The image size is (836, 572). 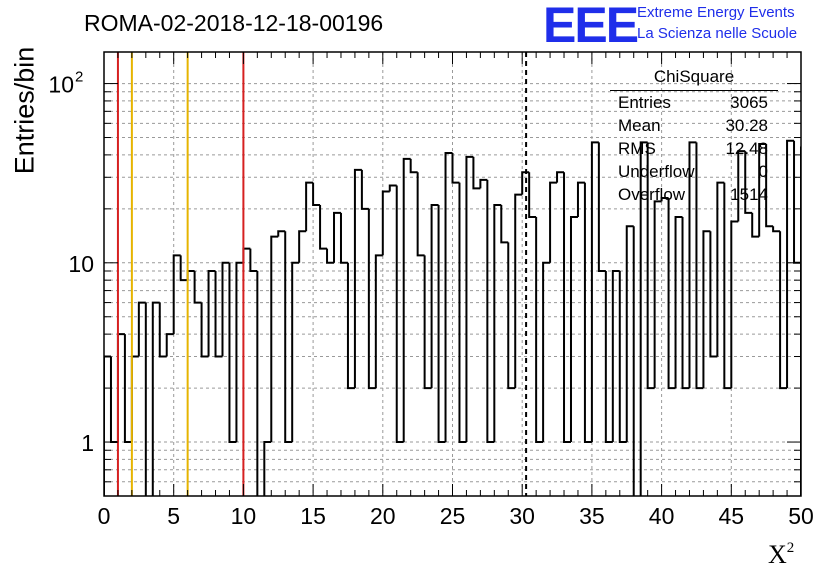 What do you see at coordinates (694, 125) in the screenshot?
I see `stats-row: Mean 30.28` at bounding box center [694, 125].